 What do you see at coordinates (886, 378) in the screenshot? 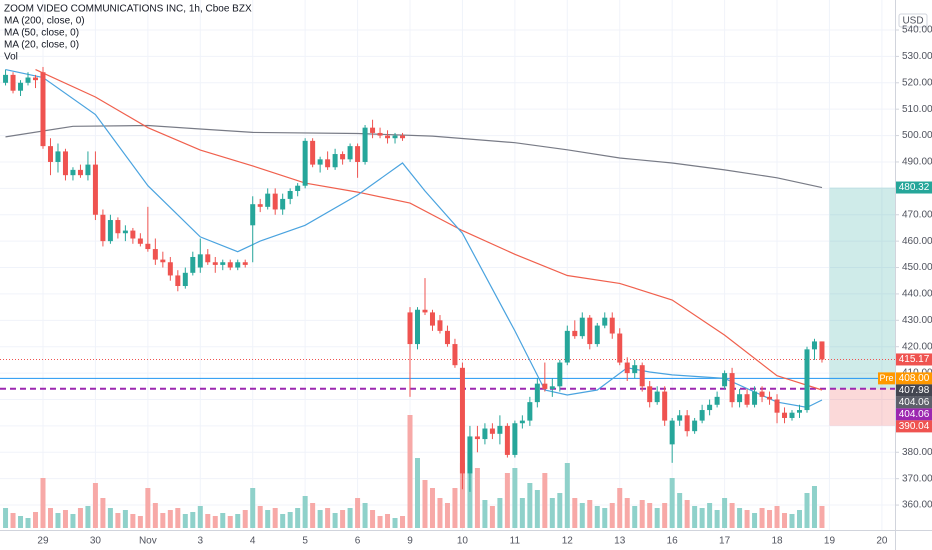
I see `price-tag: Pre` at bounding box center [886, 378].